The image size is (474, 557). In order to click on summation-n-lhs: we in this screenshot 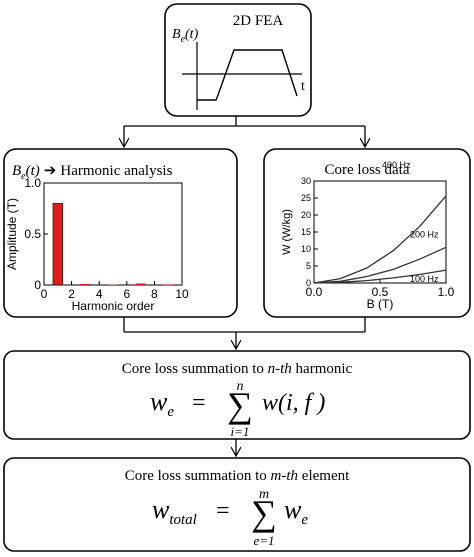, I will do `click(162, 403)`.